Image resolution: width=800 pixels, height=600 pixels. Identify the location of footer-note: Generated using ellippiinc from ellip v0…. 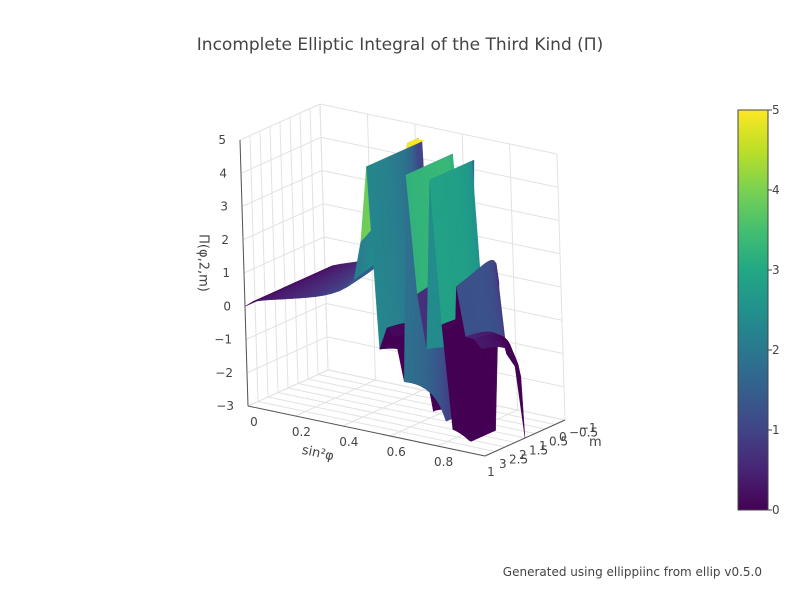
(632, 572).